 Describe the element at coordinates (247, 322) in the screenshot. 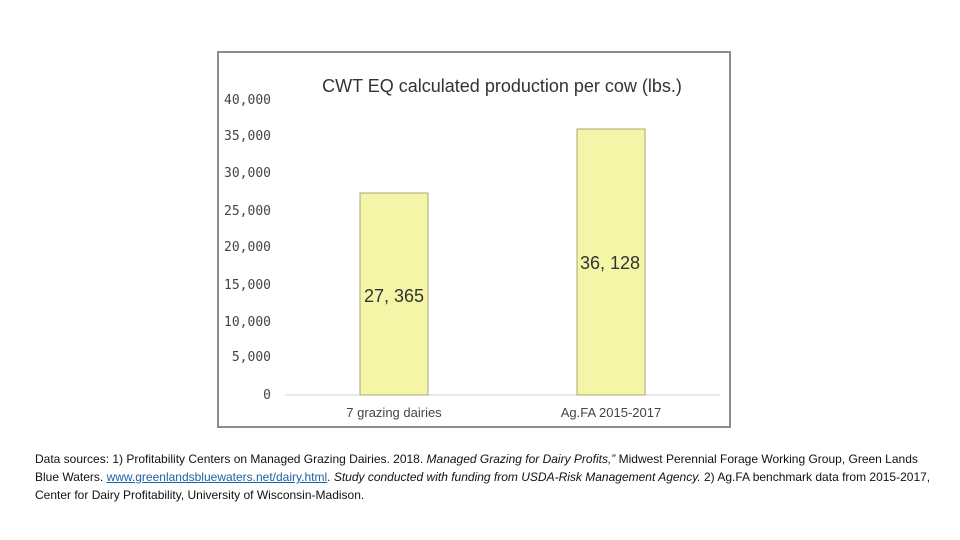

I see `y-tick-label: 10,000` at that location.